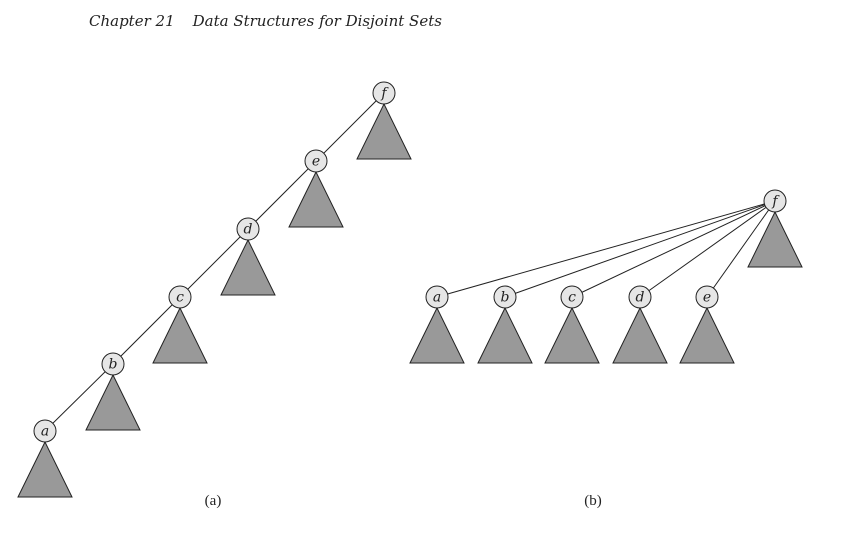 This screenshot has width=857, height=533. What do you see at coordinates (248, 267) in the screenshot?
I see `subtree-a-d` at bounding box center [248, 267].